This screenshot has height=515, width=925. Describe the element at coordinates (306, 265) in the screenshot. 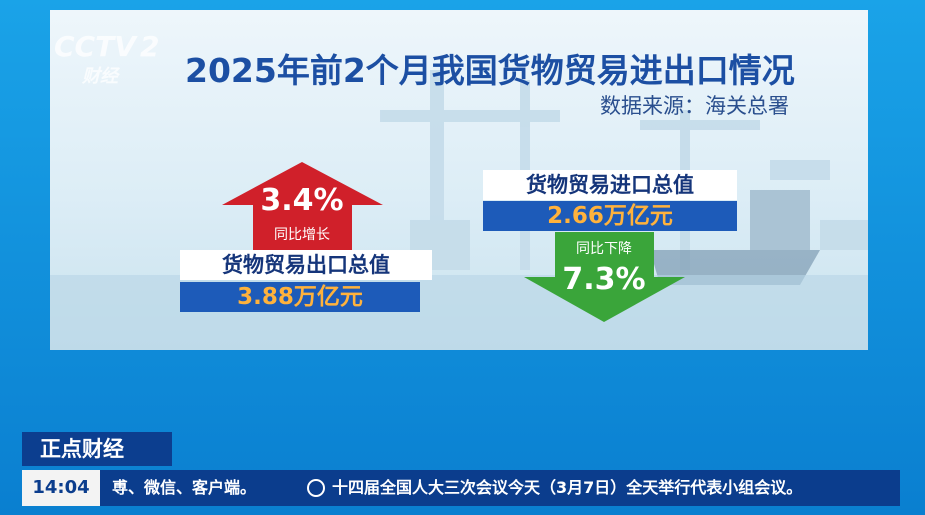

I see `export-label: 货物贸易出口总值` at that location.